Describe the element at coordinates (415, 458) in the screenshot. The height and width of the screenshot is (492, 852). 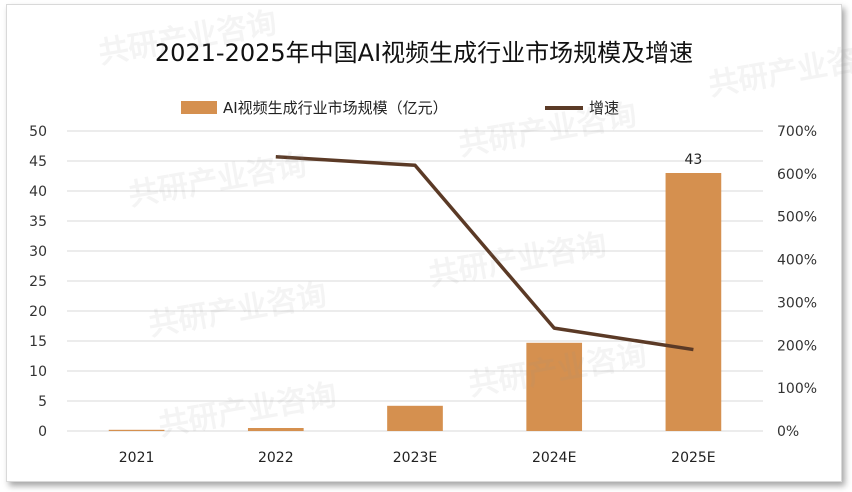
I see `x-tick-label: 2023E` at that location.